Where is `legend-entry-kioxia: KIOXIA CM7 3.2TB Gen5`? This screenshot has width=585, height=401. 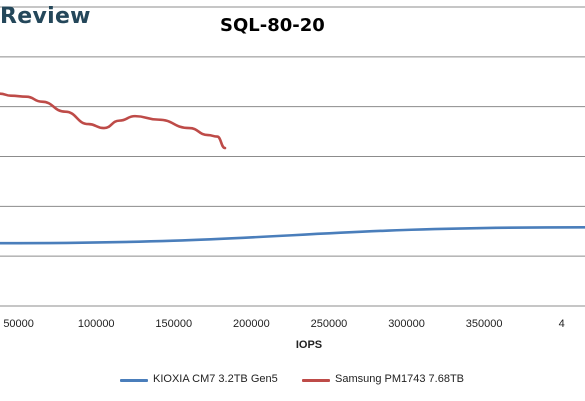
legend-entry-kioxia: KIOXIA CM7 3.2TB Gen5 is located at coordinates (215, 381).